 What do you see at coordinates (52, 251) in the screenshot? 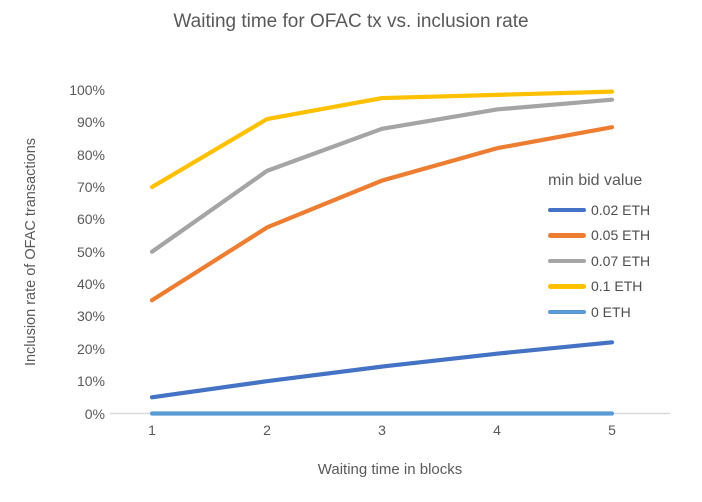
I see `y-axis-tick-labels: 0% 10% 20% 30% 40% 50% 60% 70% 80% 90% 100%` at bounding box center [52, 251].